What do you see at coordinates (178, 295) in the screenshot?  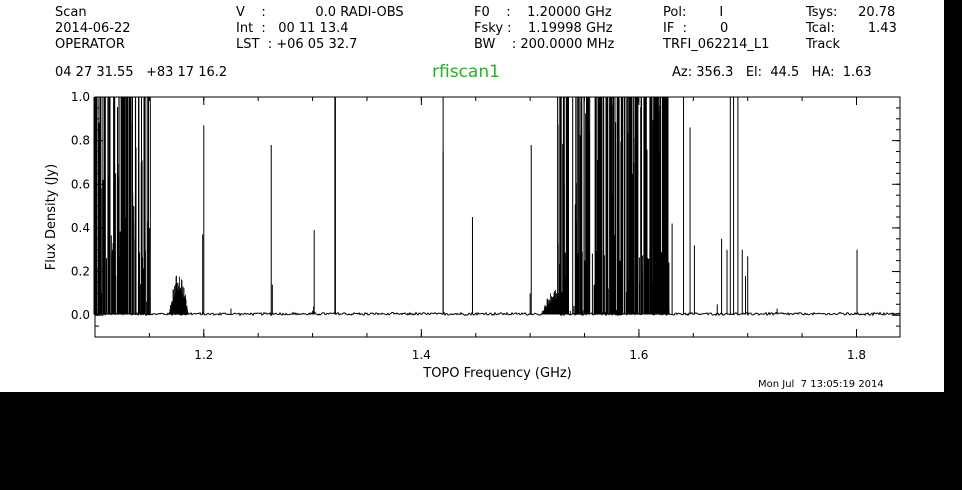 I see `spectral-bump` at bounding box center [178, 295].